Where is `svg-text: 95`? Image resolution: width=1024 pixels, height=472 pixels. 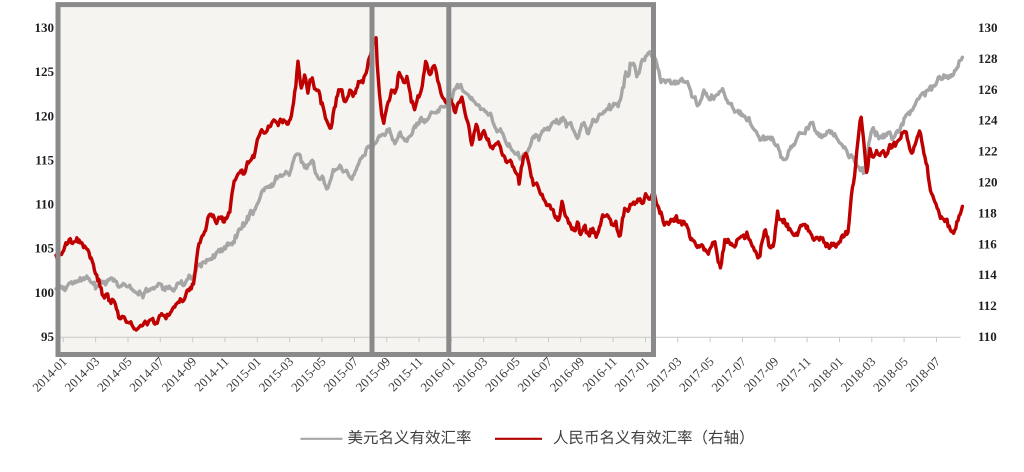 svg-text: 95 is located at coordinates (48, 336).